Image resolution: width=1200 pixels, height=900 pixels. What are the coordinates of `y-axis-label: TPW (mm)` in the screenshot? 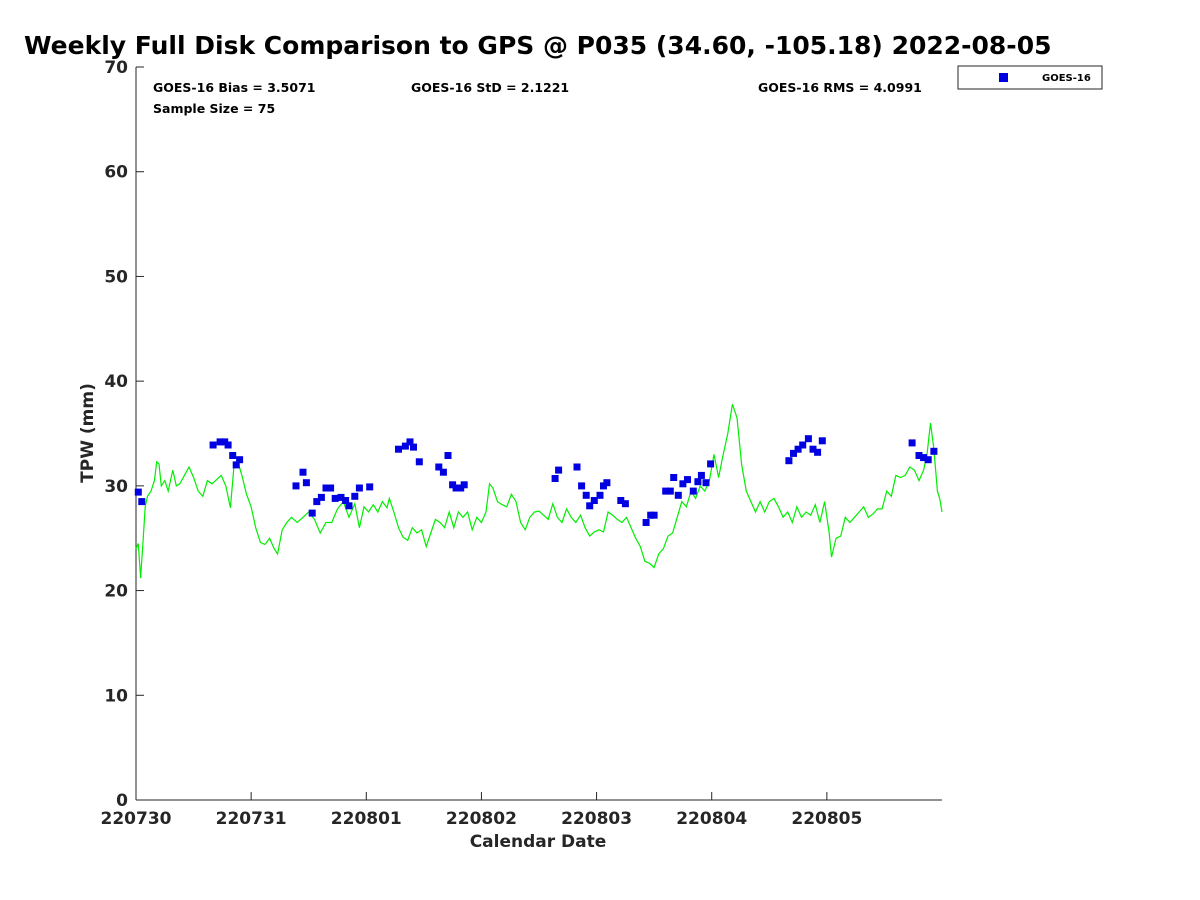 It's located at (88, 433).